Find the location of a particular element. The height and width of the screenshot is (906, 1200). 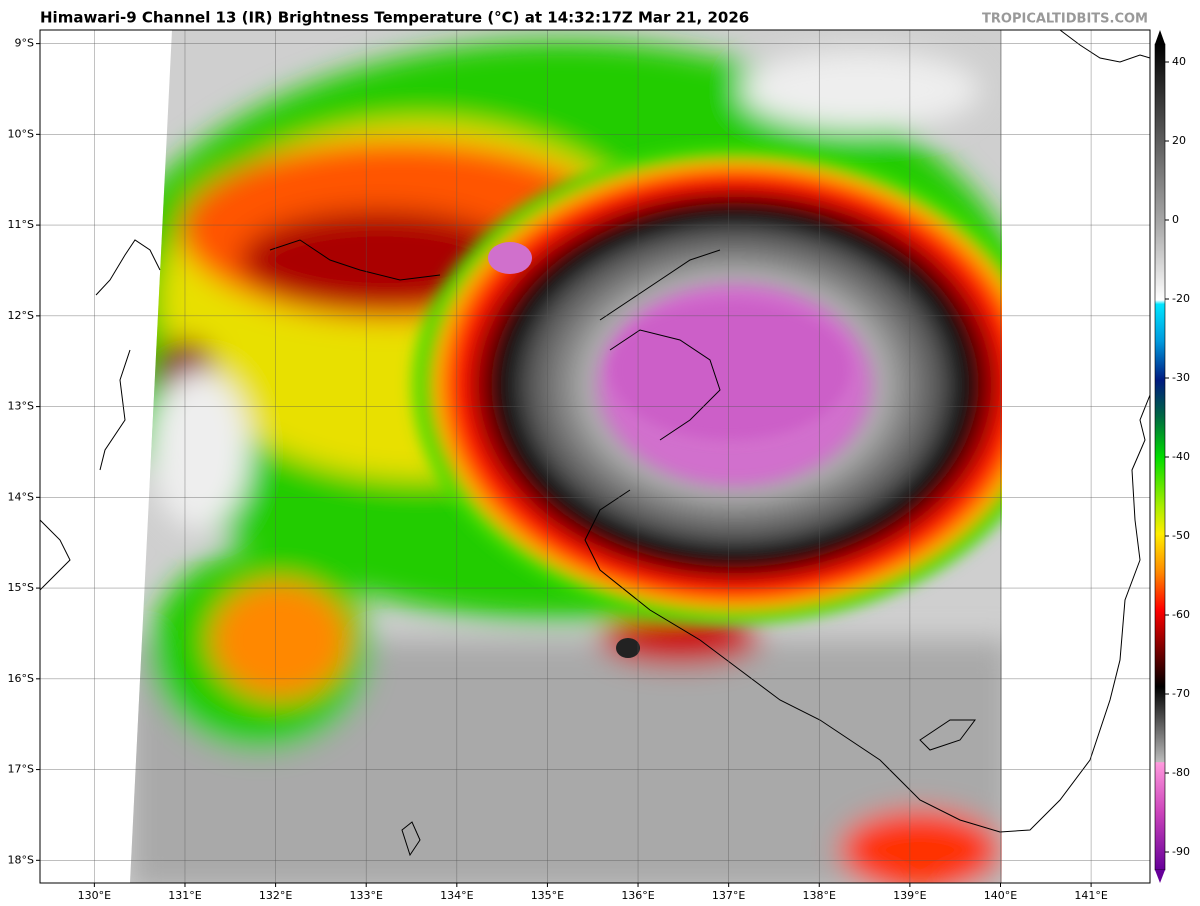

x-tick-label: 132°E is located at coordinates (275, 895).